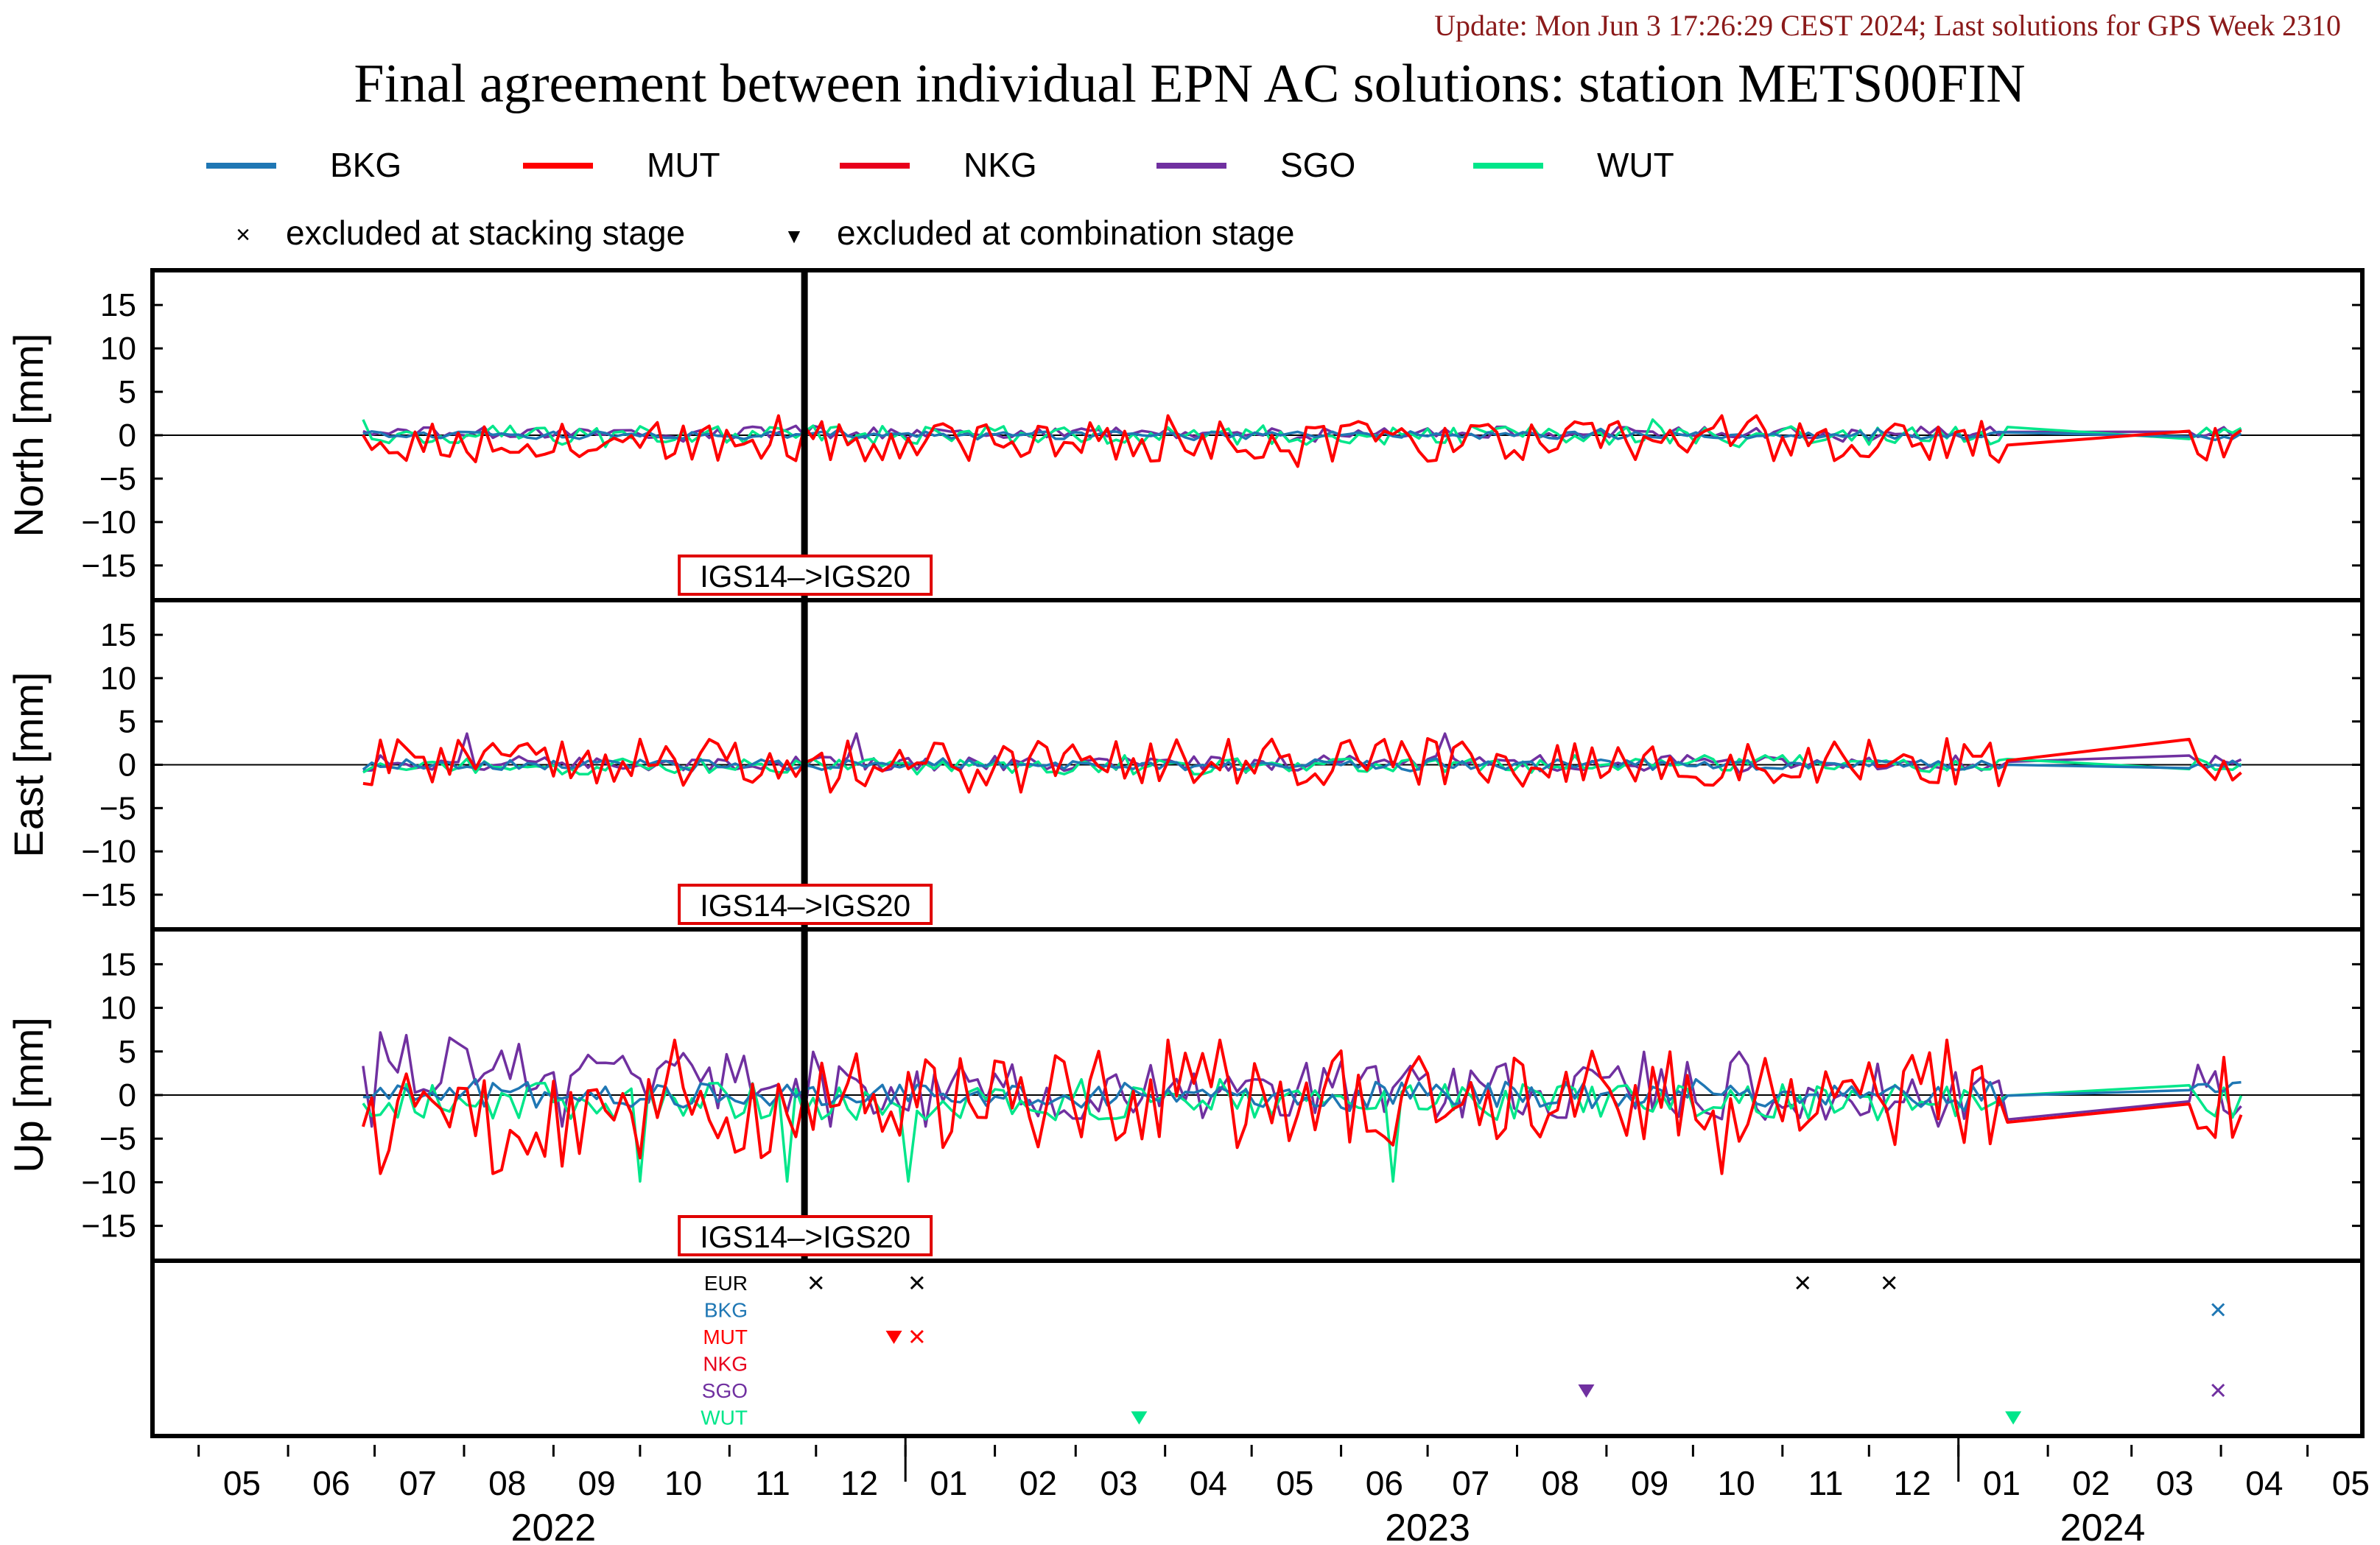 Image resolution: width=2380 pixels, height=1545 pixels. What do you see at coordinates (724, 1418) in the screenshot?
I see `exclusion-row-label: WUT` at bounding box center [724, 1418].